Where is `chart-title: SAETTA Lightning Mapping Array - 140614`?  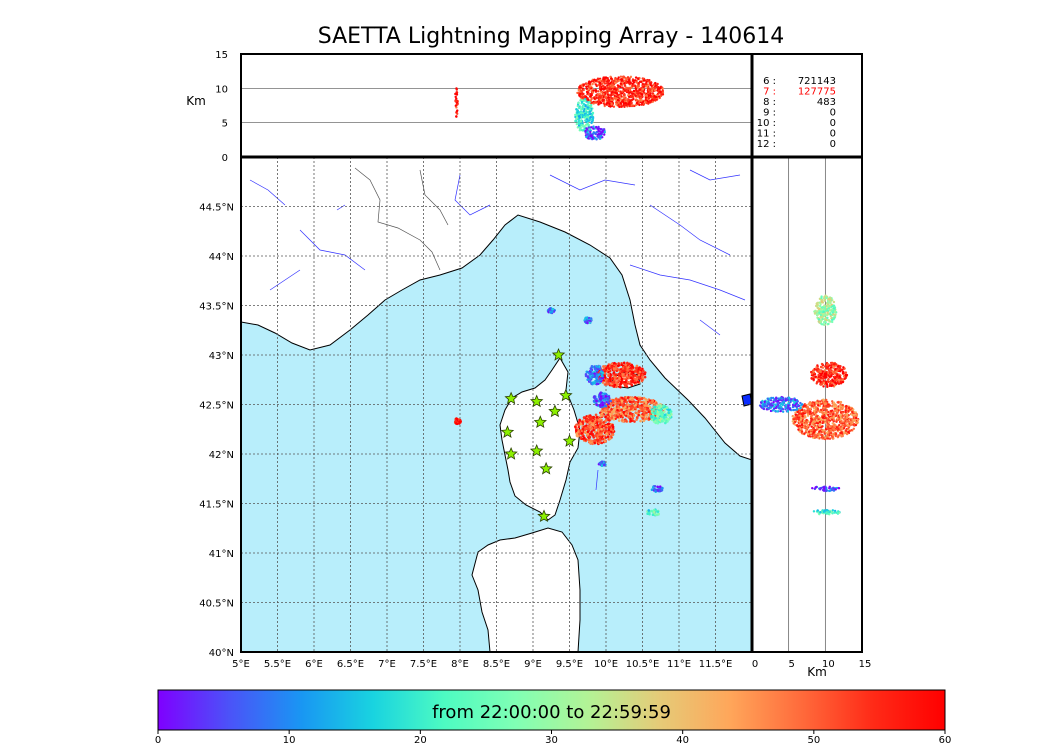
chart-title: SAETTA Lightning Mapping Array - 140614 is located at coordinates (551, 36).